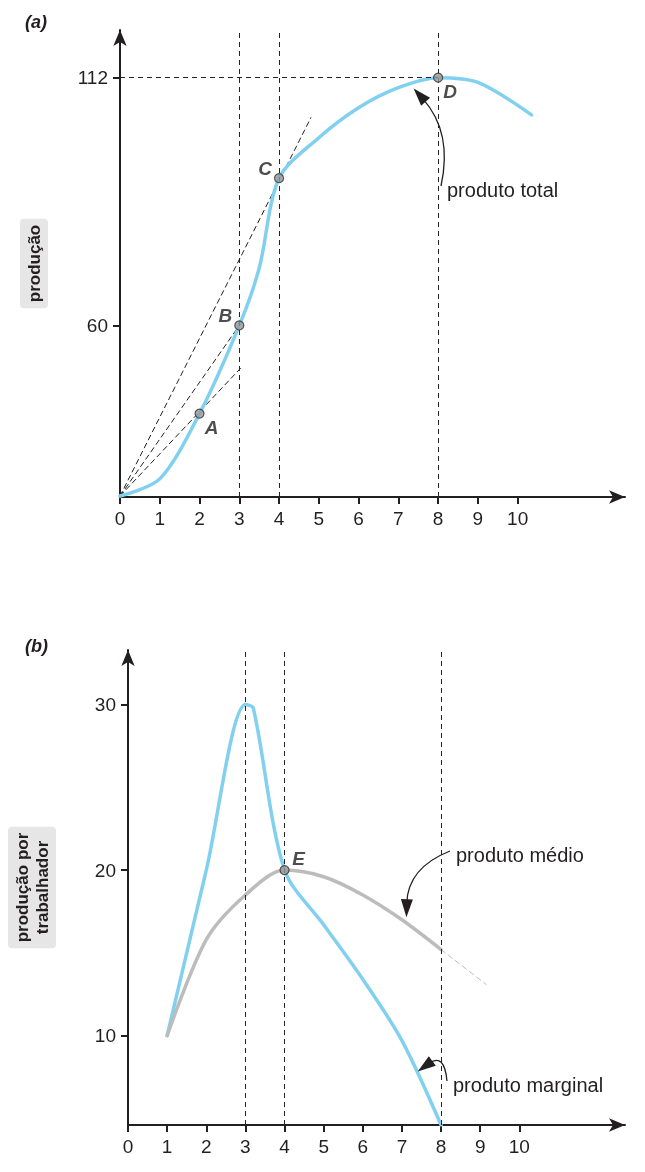 The image size is (645, 1172). I want to click on chart-title: (a), so click(36, 22).